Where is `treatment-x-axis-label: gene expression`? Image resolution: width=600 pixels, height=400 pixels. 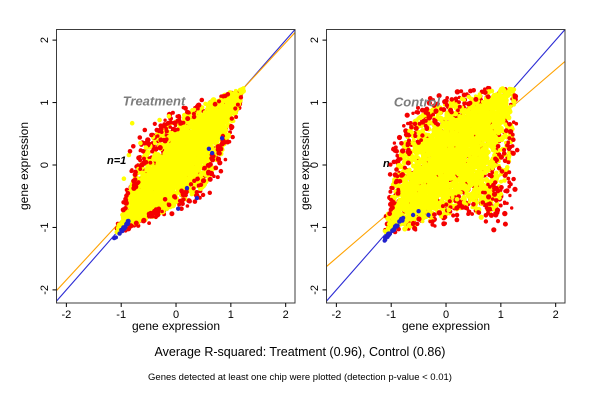 treatment-x-axis-label: gene expression is located at coordinates (176, 326).